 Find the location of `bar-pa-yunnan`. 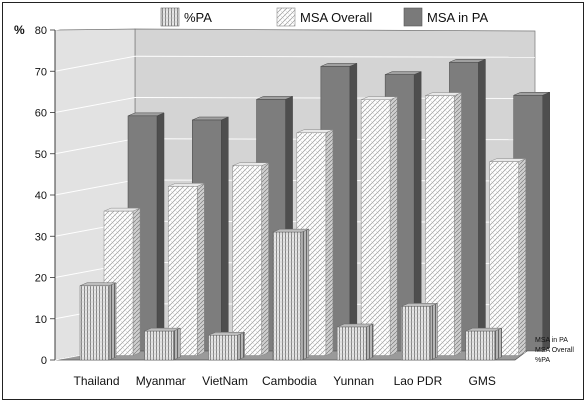

bar-pa-yunnan is located at coordinates (355, 342).